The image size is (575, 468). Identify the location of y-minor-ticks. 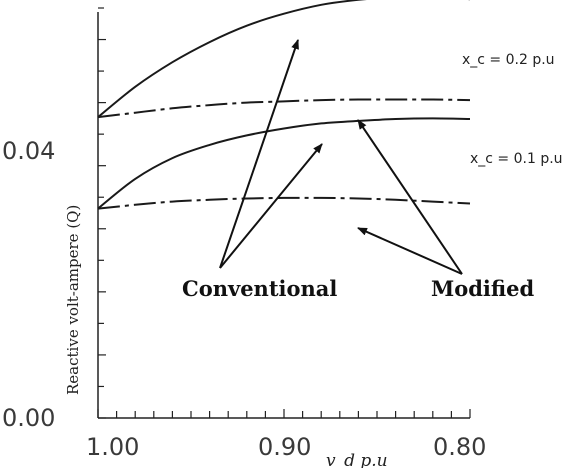
(102, 213).